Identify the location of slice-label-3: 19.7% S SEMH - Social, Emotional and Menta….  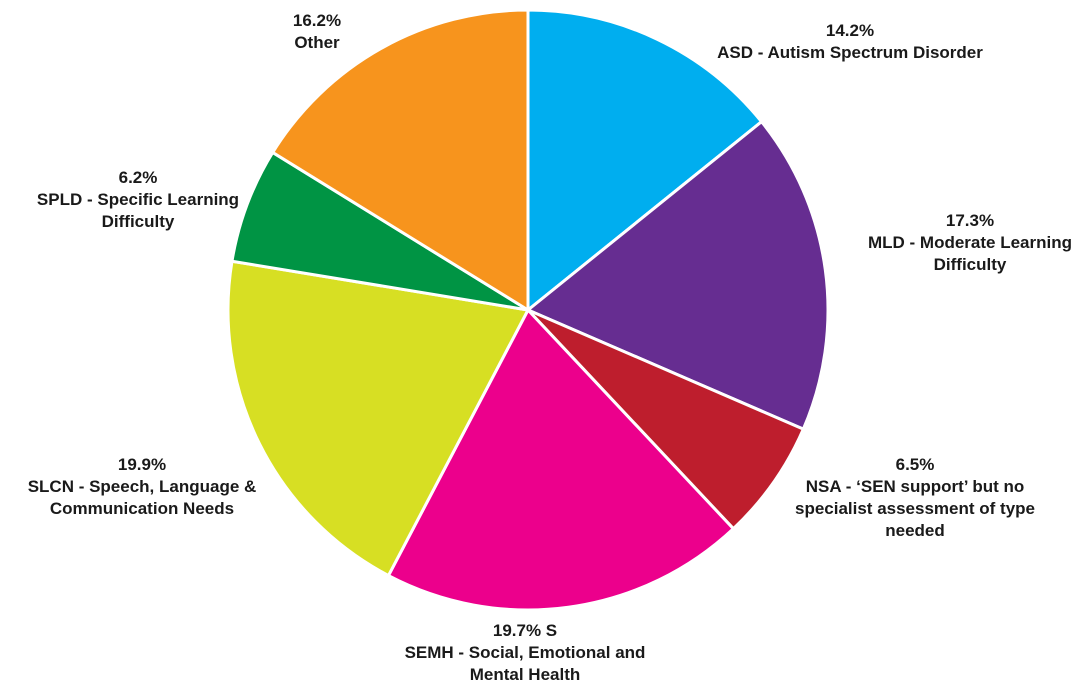
(525, 652).